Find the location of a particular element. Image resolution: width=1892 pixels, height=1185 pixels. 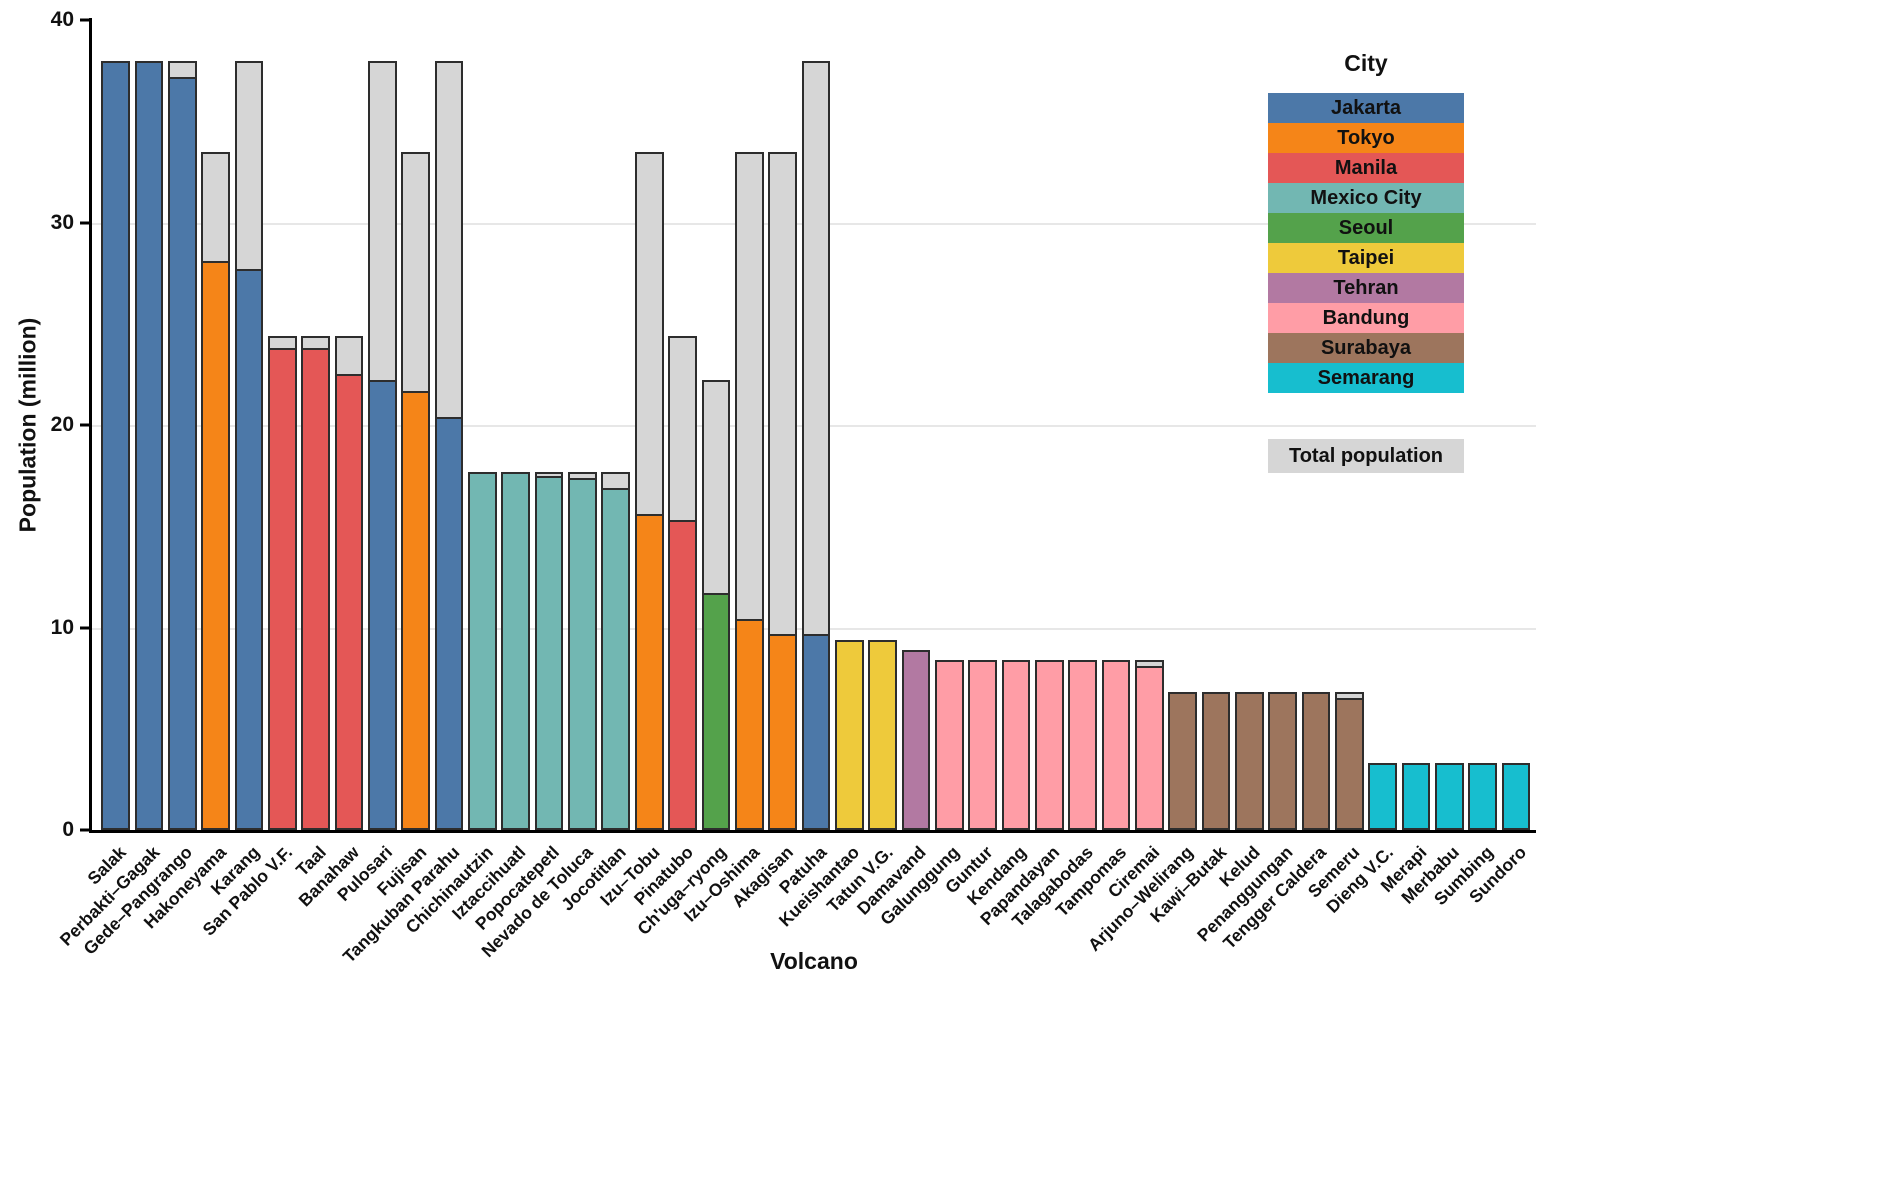

bar-slot: Semeru is located at coordinates (1335, 461).